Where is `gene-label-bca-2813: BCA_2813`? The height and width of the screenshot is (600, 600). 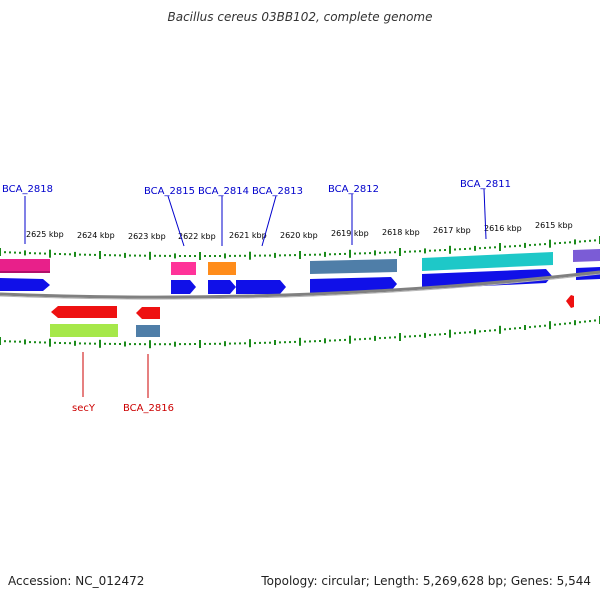
gene-label-bca-2813: BCA_2813 is located at coordinates (277, 191).